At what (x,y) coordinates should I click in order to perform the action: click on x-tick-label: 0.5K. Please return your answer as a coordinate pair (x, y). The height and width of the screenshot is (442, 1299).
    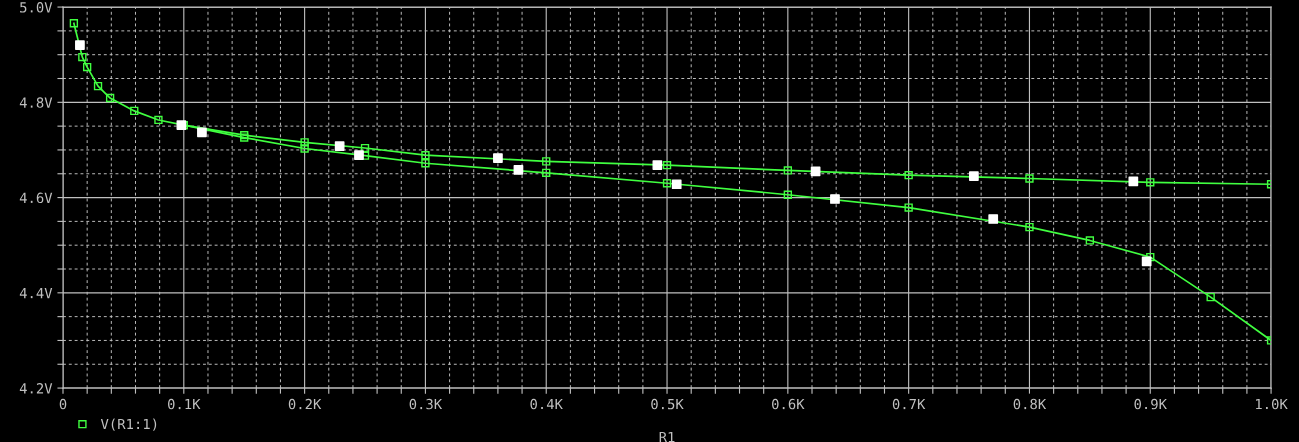
    Looking at the image, I should click on (667, 404).